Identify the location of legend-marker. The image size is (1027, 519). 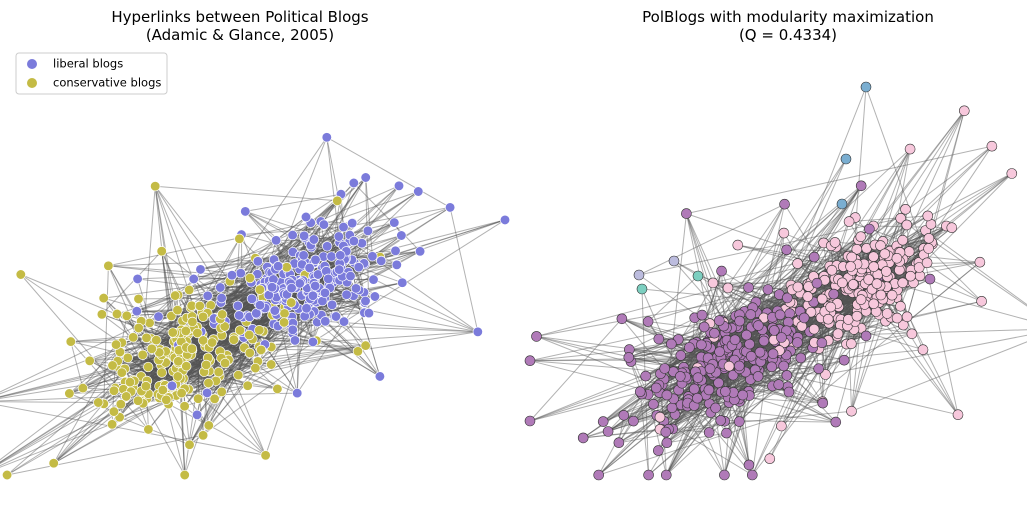
(32, 64).